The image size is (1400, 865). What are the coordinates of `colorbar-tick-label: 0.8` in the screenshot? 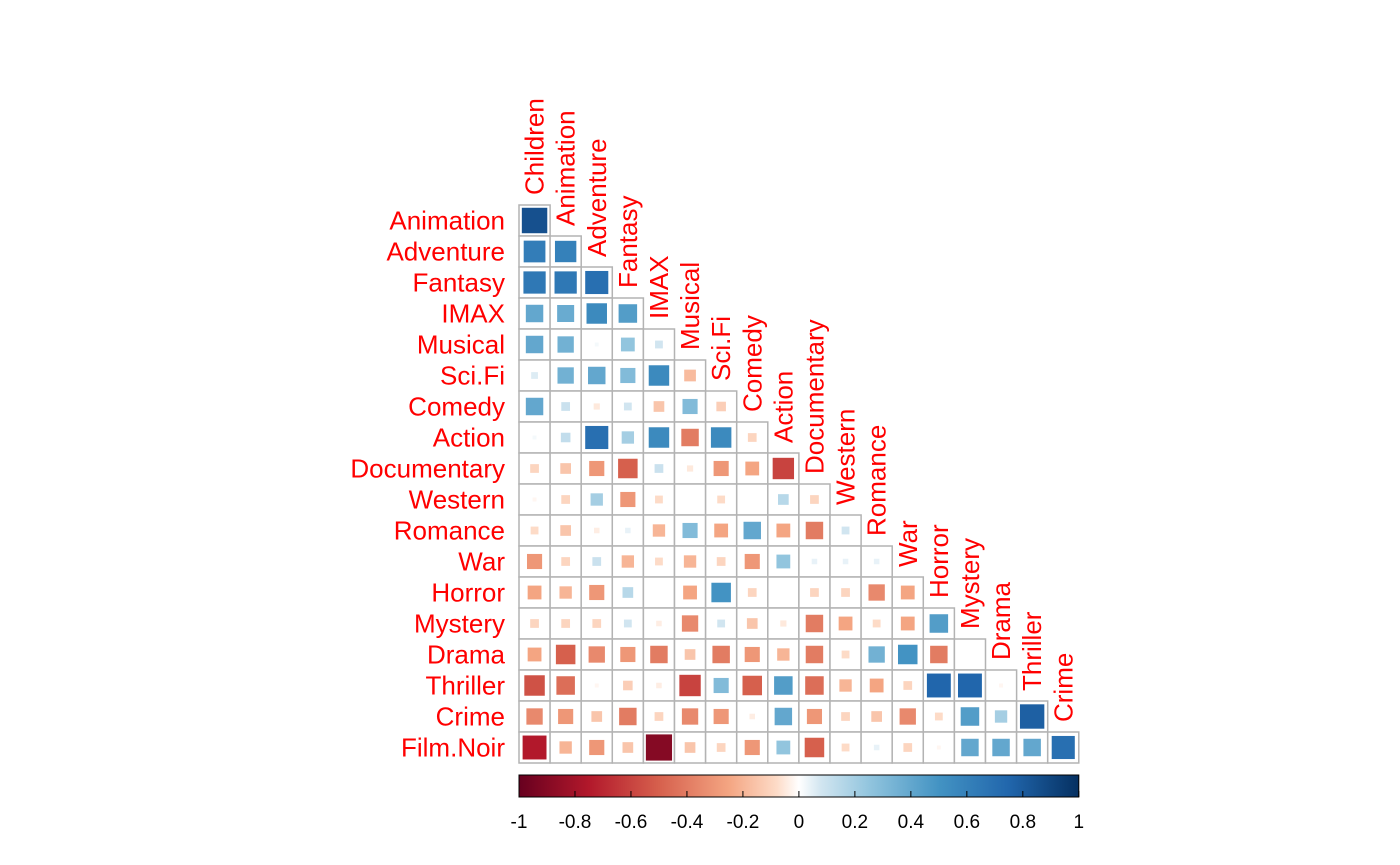 It's located at (1023, 822).